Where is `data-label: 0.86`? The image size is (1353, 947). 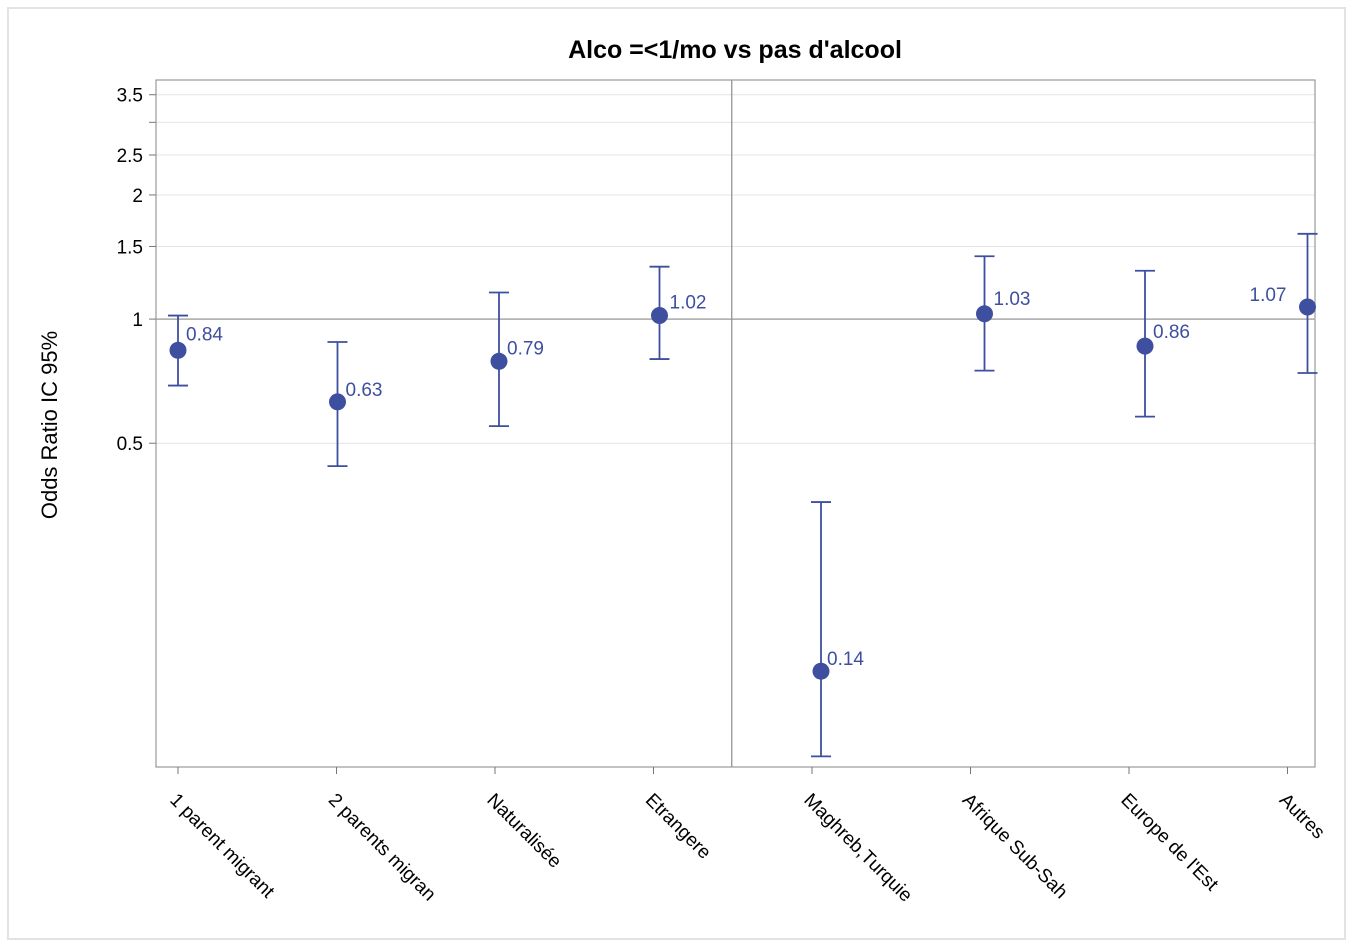 data-label: 0.86 is located at coordinates (1171, 332).